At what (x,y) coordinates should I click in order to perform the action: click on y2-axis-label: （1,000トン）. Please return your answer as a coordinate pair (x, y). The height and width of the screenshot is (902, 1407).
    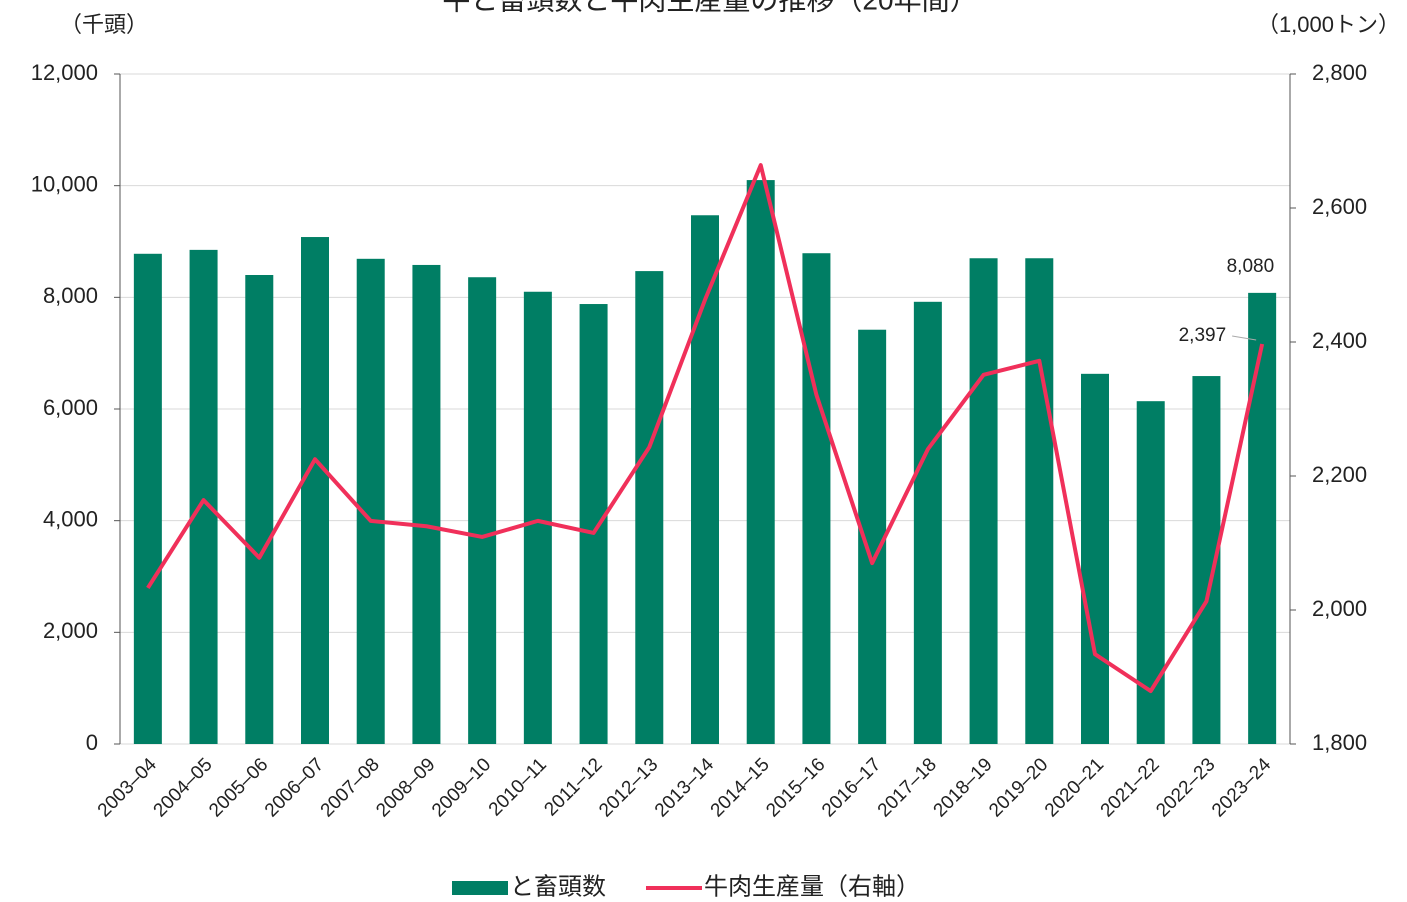
    Looking at the image, I should click on (1328, 24).